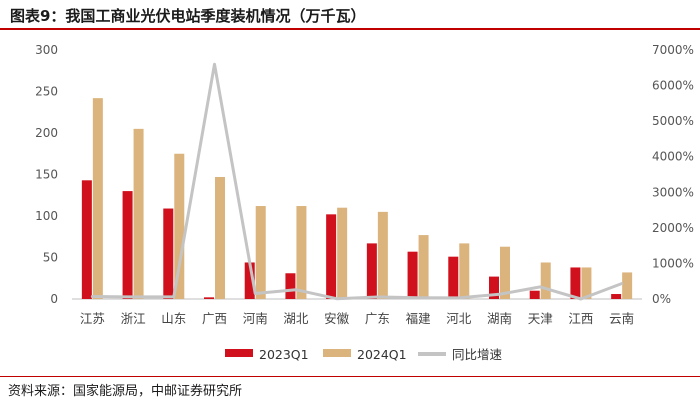 Image resolution: width=700 pixels, height=403 pixels. I want to click on legend-label: 2023Q1, so click(284, 354).